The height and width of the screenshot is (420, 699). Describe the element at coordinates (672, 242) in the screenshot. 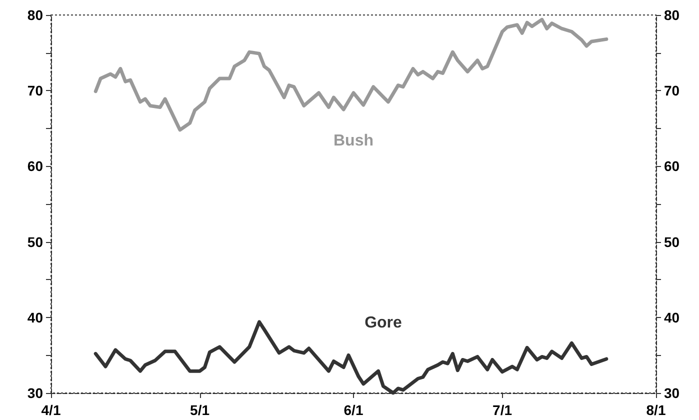

I see `y2-tick-label: 50` at that location.